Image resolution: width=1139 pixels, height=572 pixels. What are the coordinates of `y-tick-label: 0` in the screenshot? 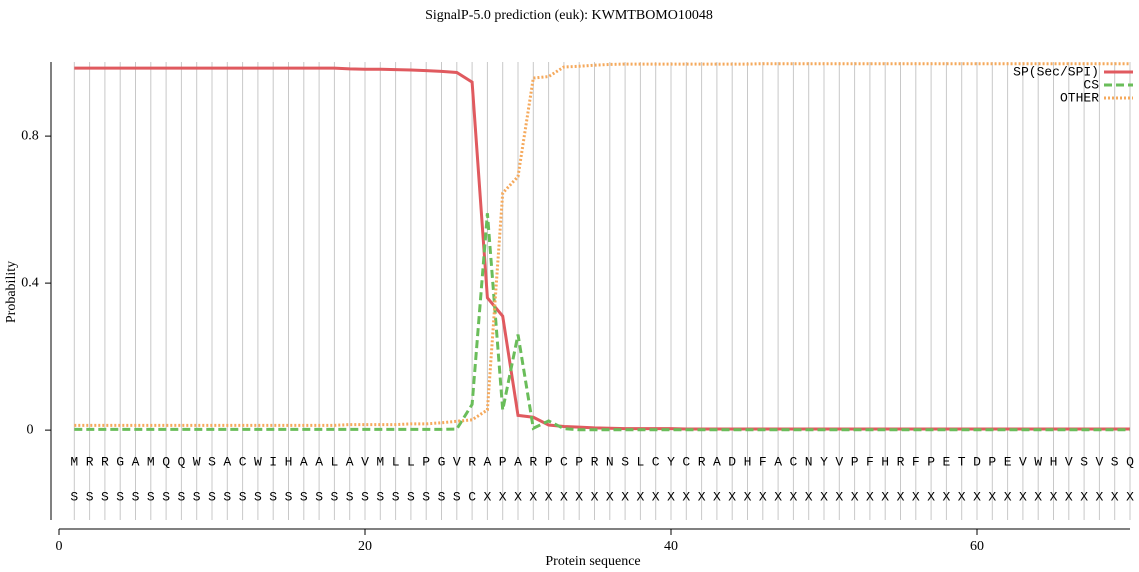 It's located at (30, 429).